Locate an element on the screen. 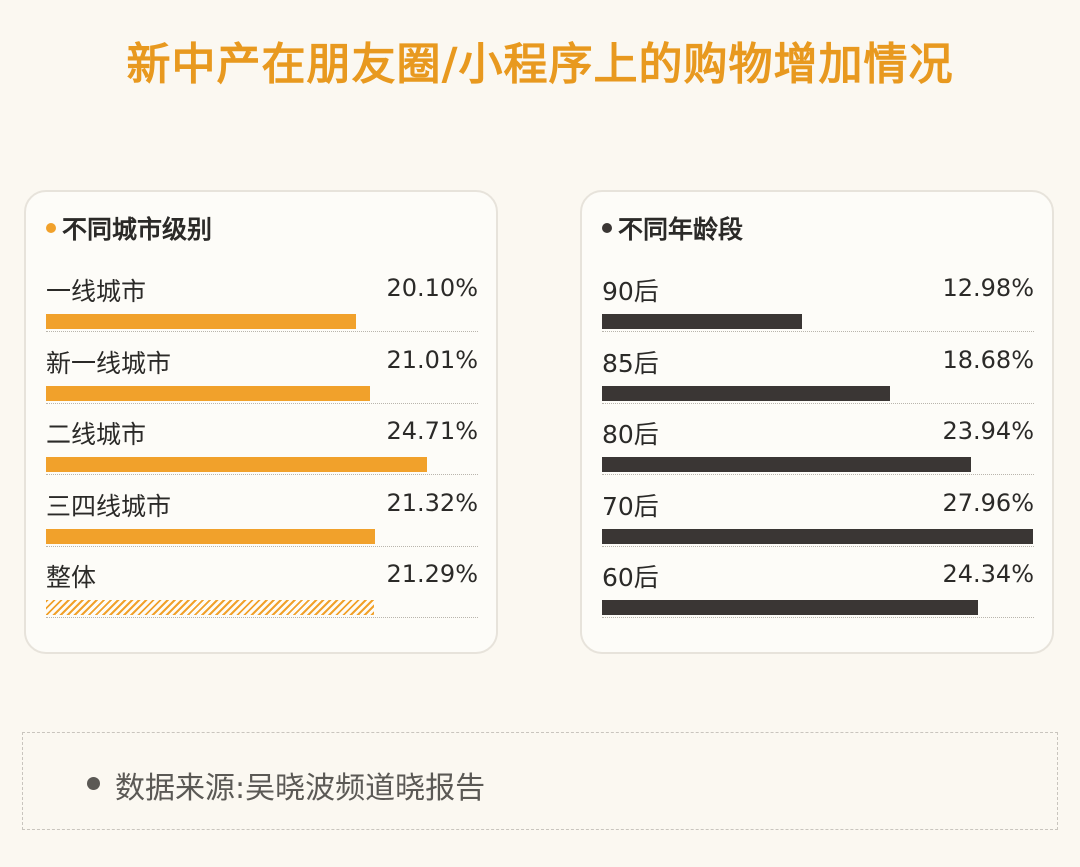 This screenshot has width=1080, height=867. value-label: 23.94% is located at coordinates (988, 431).